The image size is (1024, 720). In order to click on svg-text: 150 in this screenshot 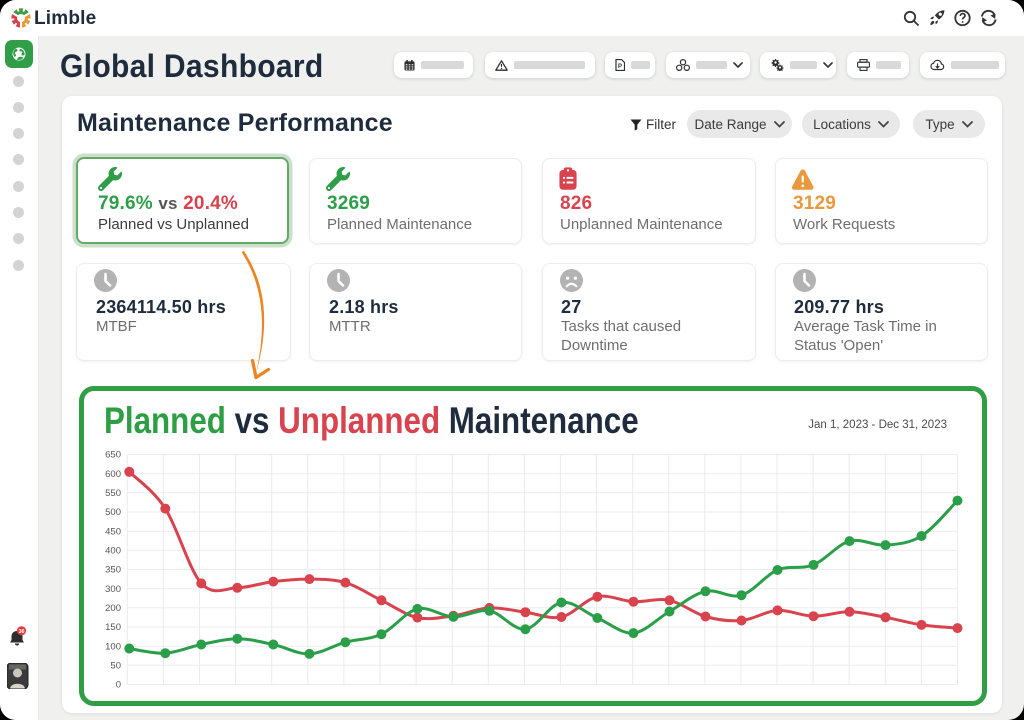, I will do `click(113, 627)`.